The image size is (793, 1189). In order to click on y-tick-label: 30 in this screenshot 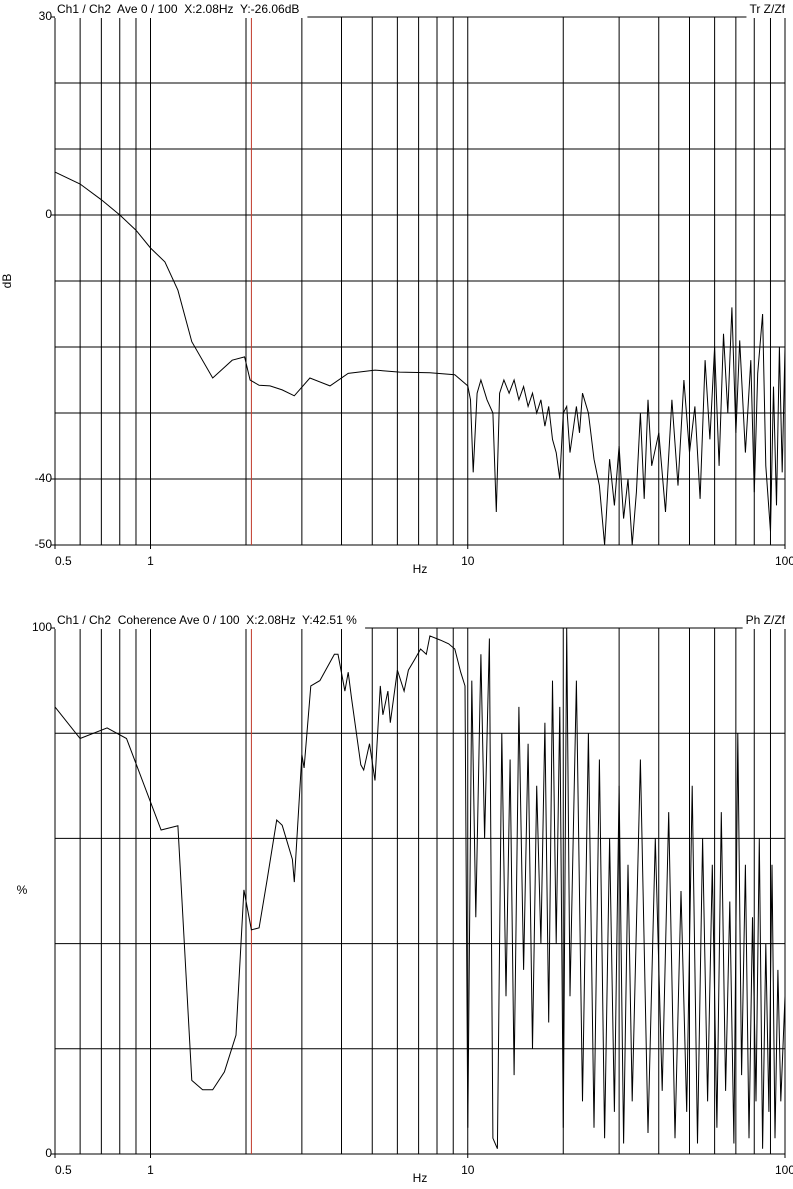, I will do `click(46, 16)`.